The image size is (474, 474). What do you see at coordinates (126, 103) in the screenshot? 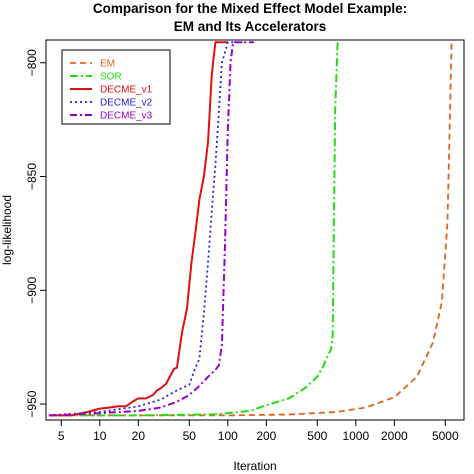
I see `legend-label-3: DECME_v2` at bounding box center [126, 103].